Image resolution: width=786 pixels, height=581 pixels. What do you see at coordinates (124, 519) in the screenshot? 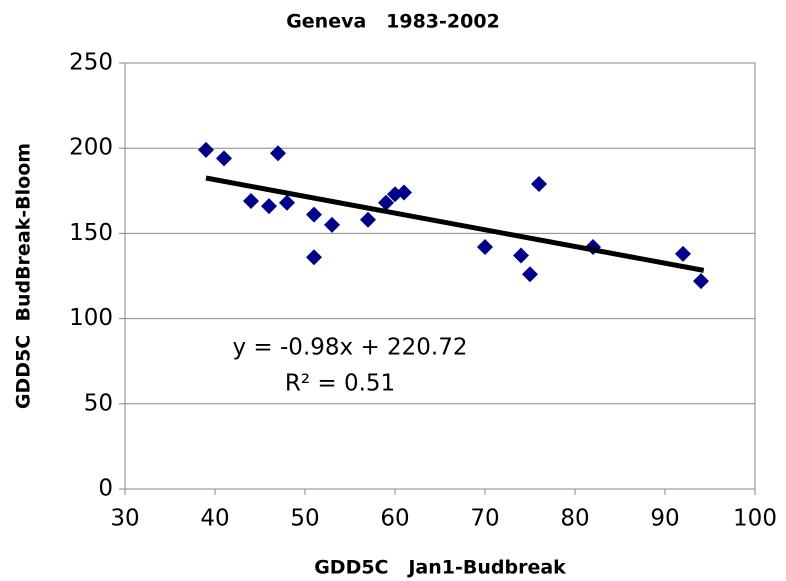
I see `x-tick-label: 30` at bounding box center [124, 519].